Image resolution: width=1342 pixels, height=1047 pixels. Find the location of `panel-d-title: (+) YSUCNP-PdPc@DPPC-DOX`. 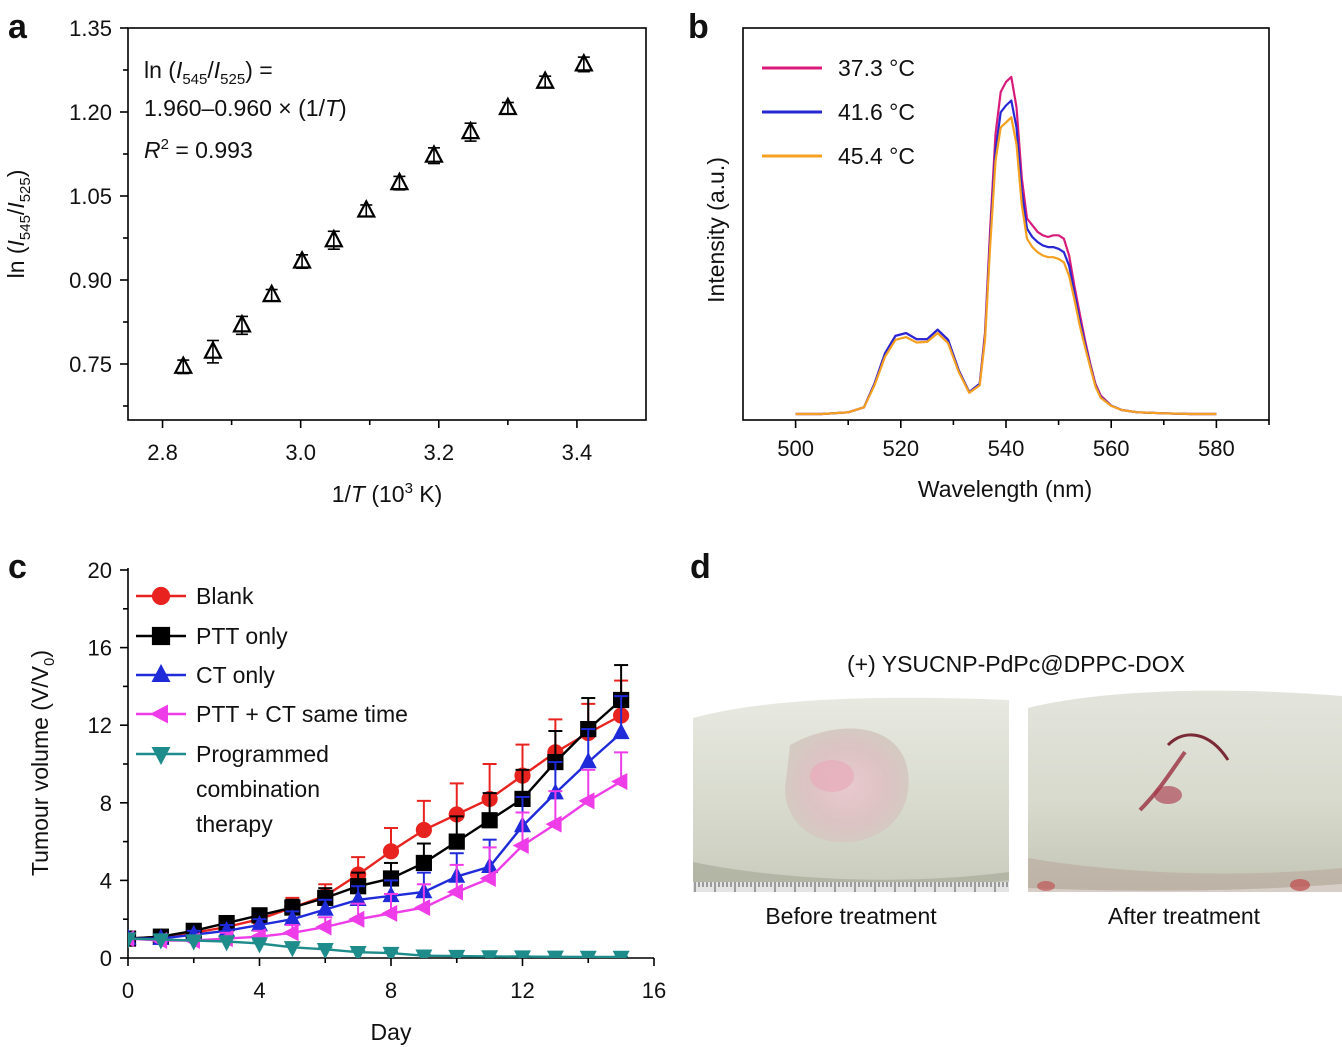

panel-d-title: (+) YSUCNP-PdPc@DPPC-DOX is located at coordinates (1016, 664).